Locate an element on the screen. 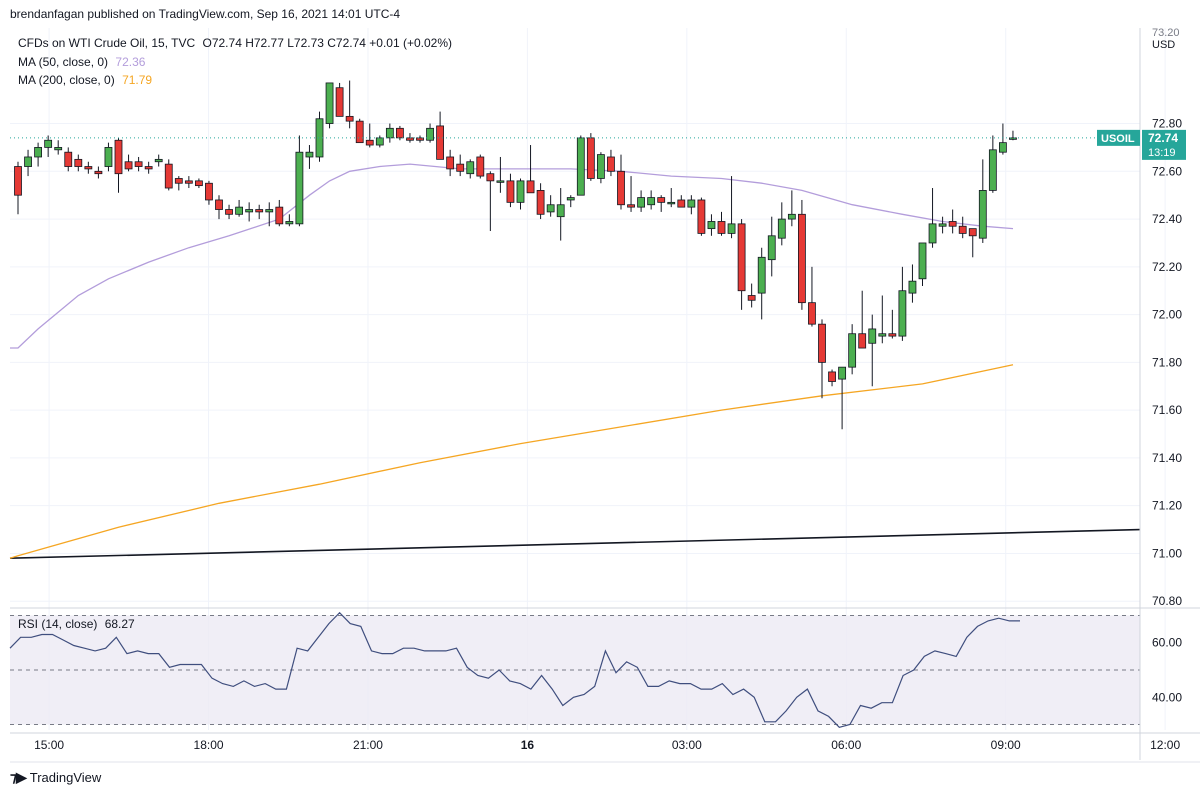 This screenshot has width=1200, height=795. y-tick-label: 72.60 is located at coordinates (1167, 171).